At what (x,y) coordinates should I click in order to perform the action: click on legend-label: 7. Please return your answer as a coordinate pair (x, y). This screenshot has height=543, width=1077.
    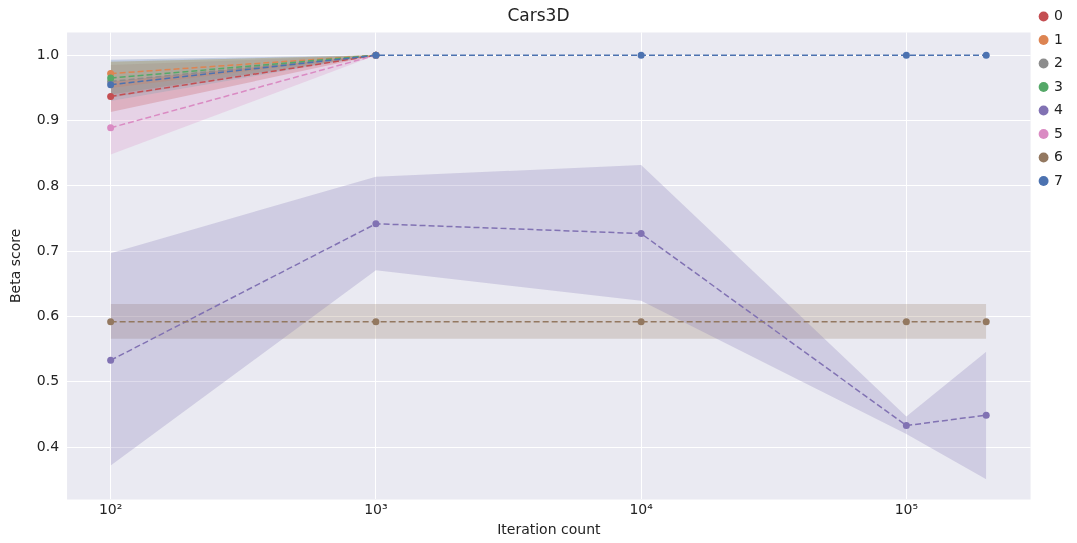
    Looking at the image, I should click on (1059, 179).